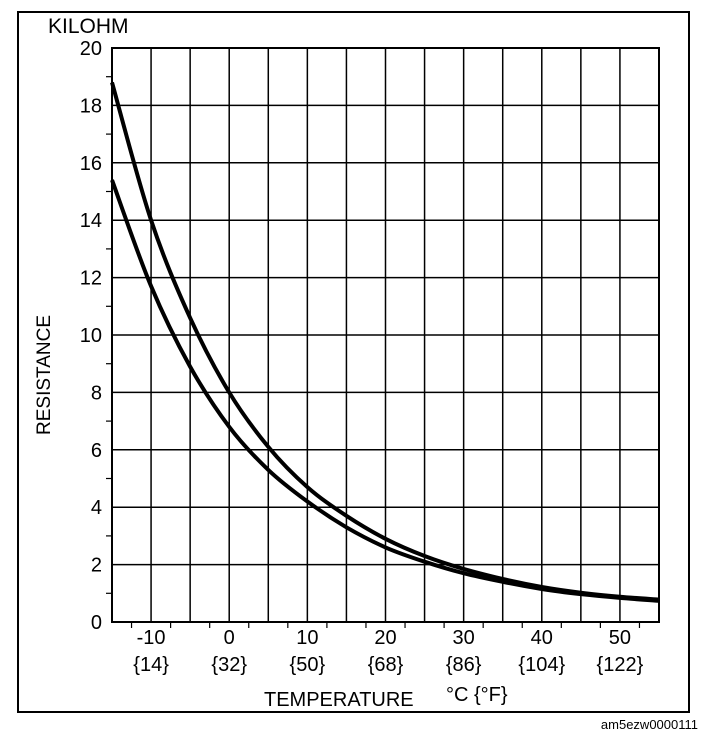 This screenshot has width=704, height=741. I want to click on y-tick-labels: 0 2 4 6 8 10 12 14 16 18 20, so click(91, 336).